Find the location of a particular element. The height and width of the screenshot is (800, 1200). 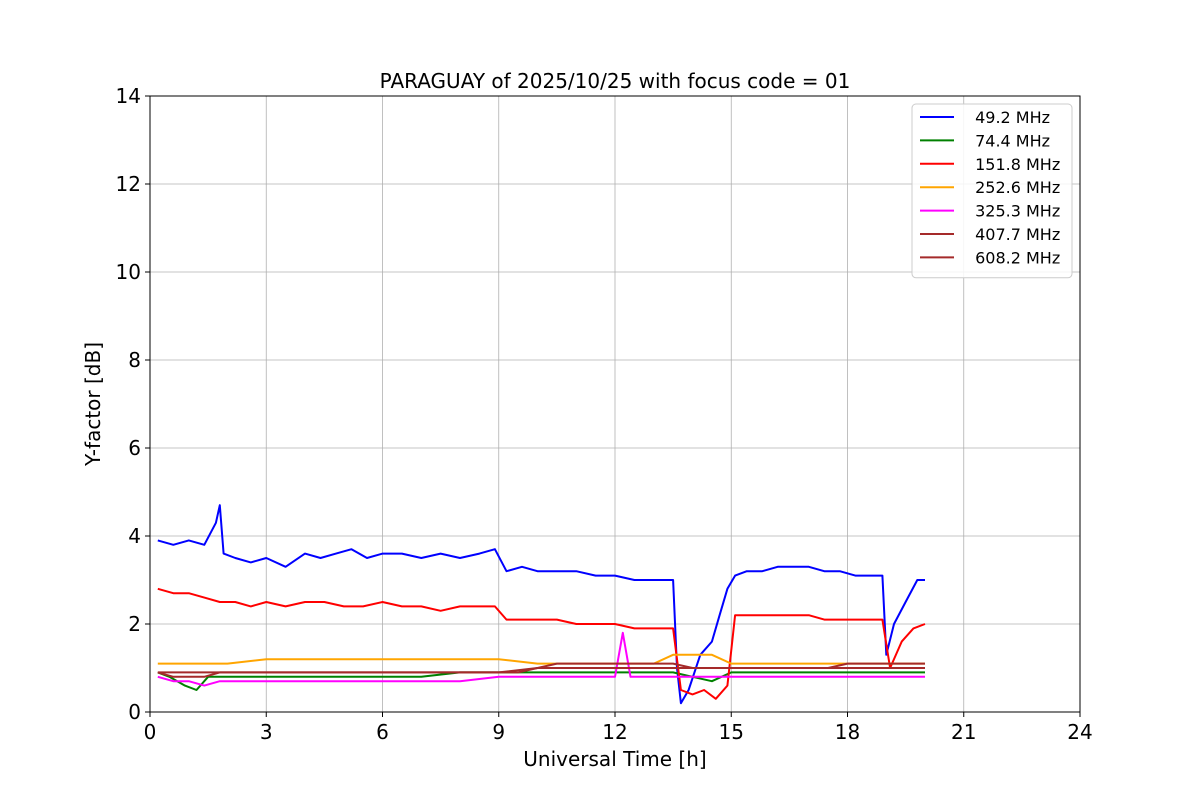

x-tick-label: 6 is located at coordinates (382, 732).